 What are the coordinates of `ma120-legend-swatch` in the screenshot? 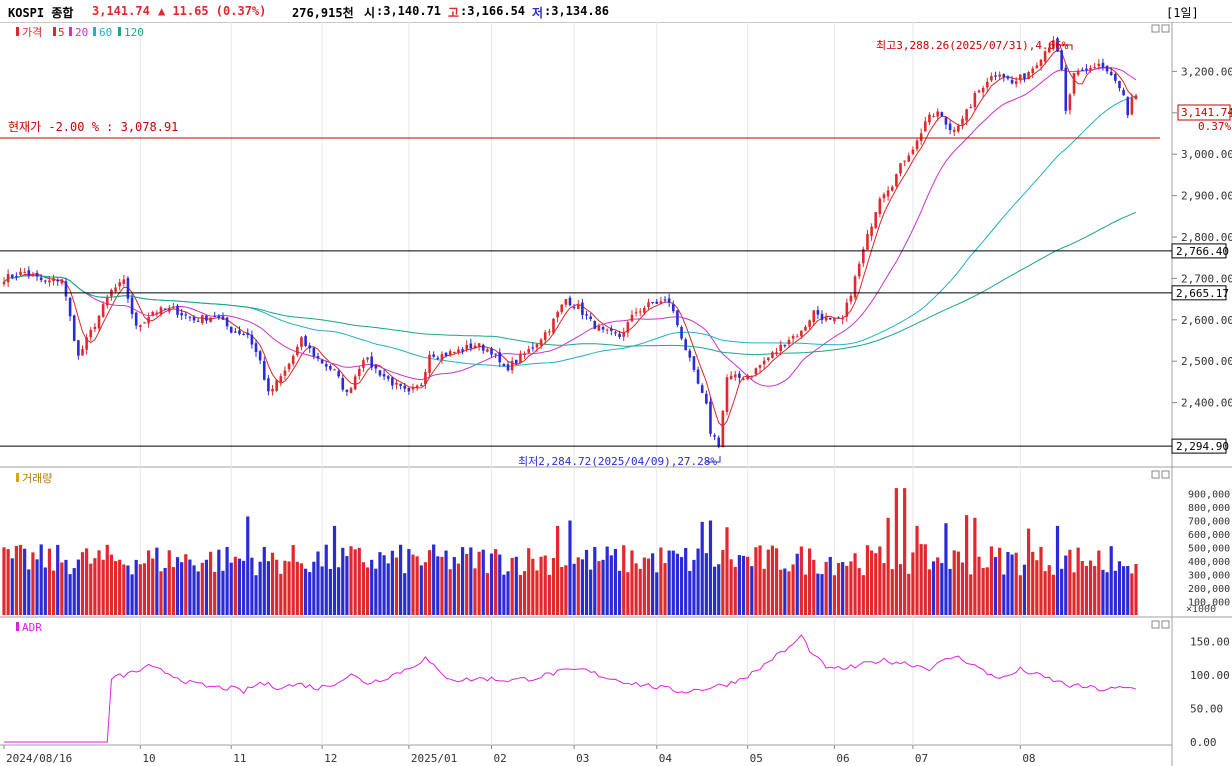 It's located at (119, 31).